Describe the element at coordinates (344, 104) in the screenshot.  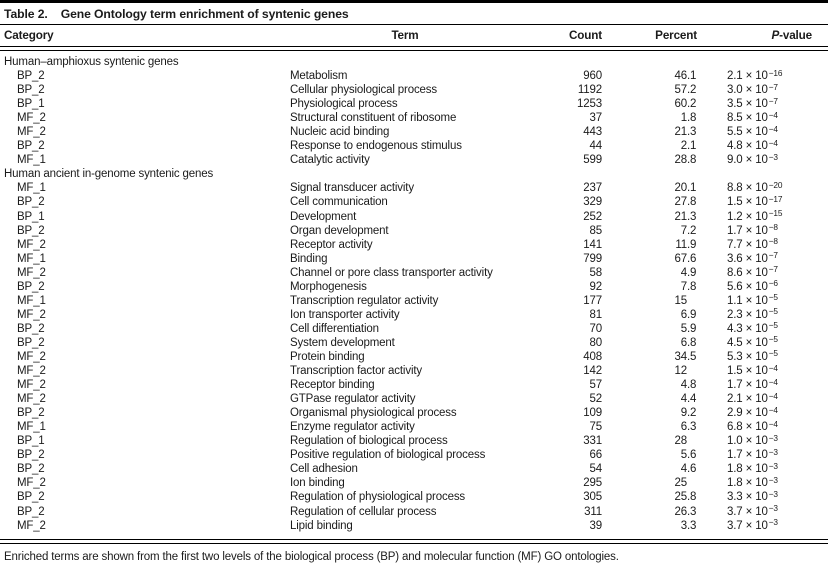
I see `term-cell: Physiological process` at that location.